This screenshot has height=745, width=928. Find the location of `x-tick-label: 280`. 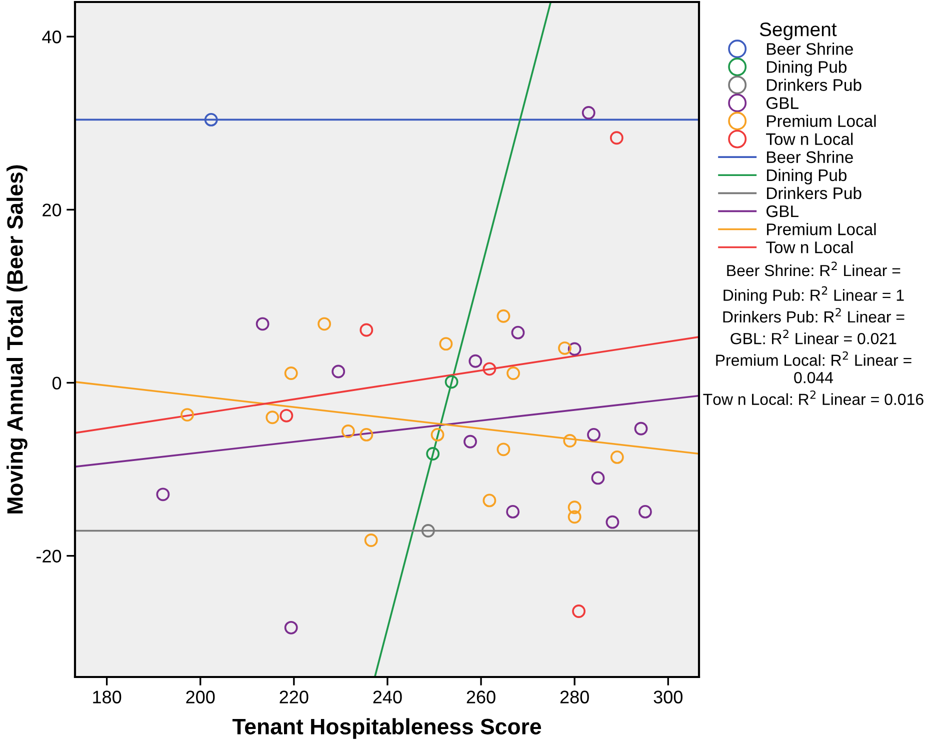

x-tick-label: 280 is located at coordinates (574, 697).